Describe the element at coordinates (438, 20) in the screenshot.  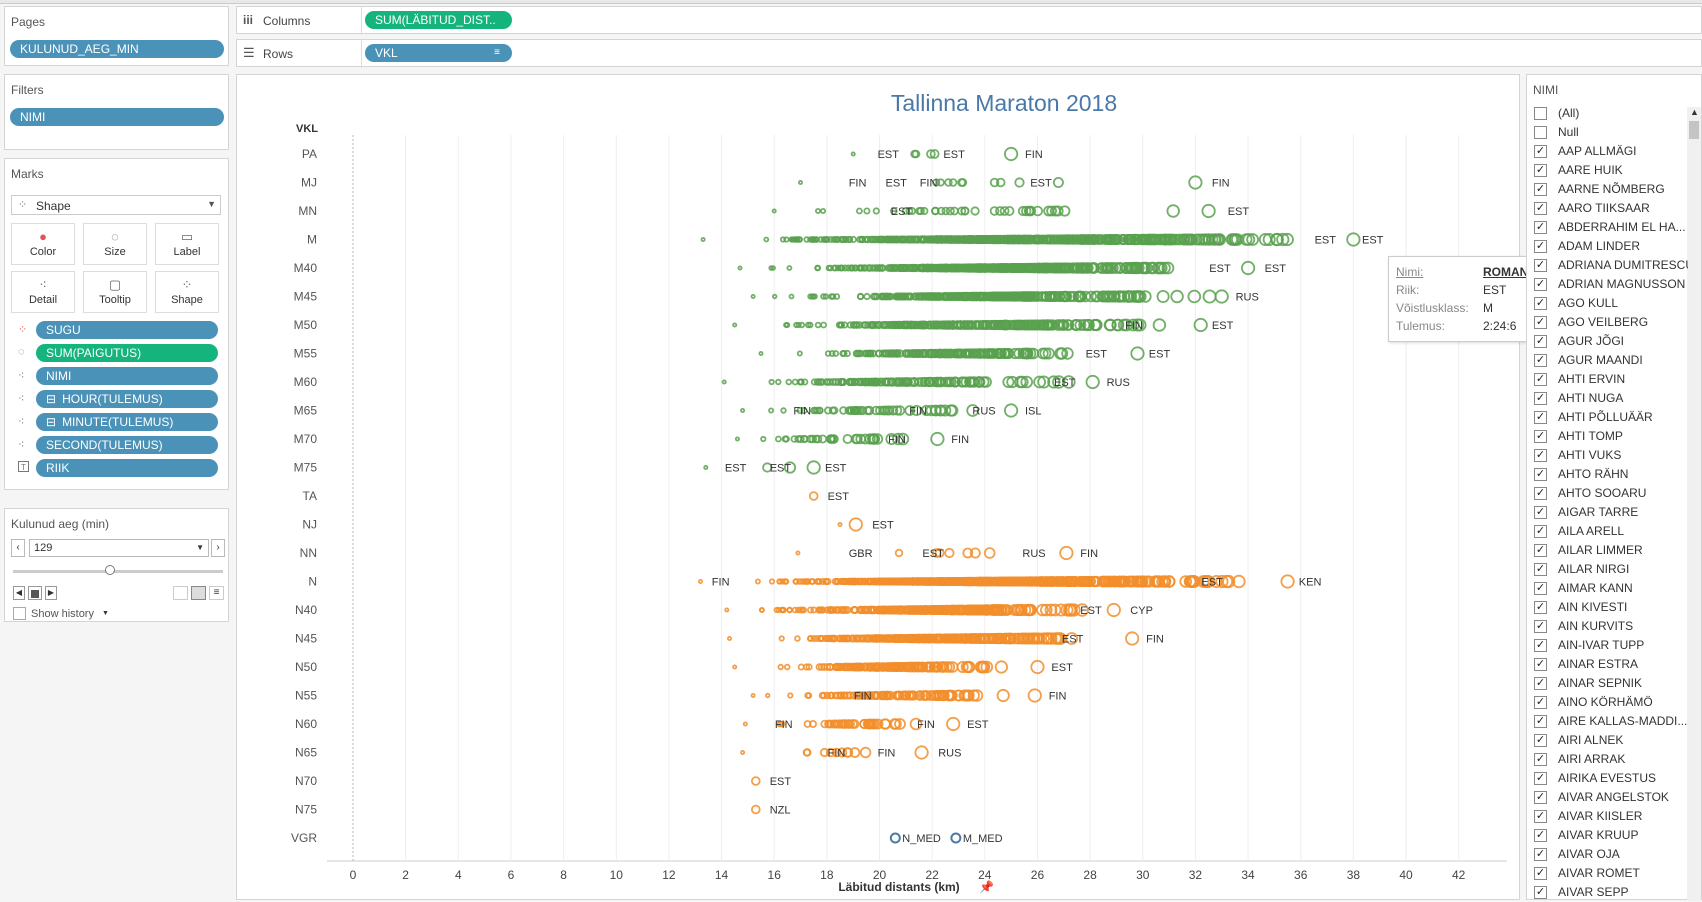
I see `columns-pill: SUM(LÄBITUD_DIST..` at that location.